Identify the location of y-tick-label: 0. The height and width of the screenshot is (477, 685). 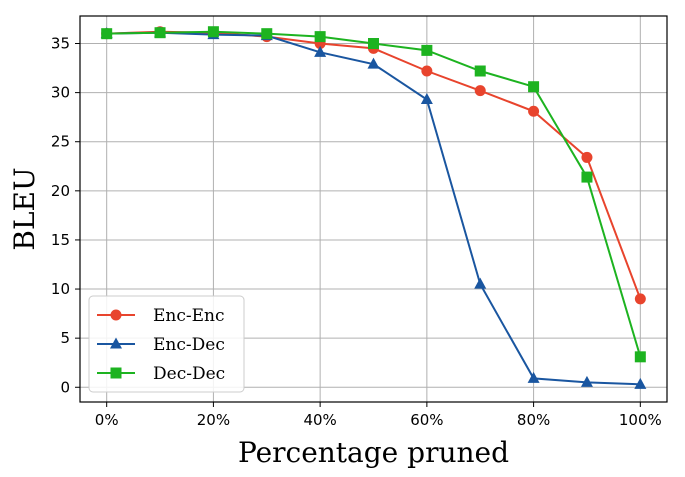
(65, 387).